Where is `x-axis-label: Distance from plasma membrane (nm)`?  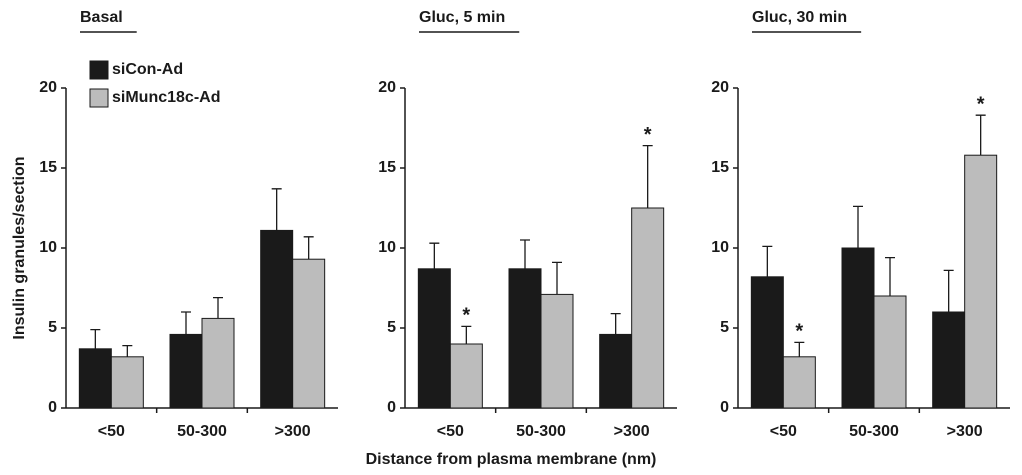 x-axis-label: Distance from plasma membrane (nm) is located at coordinates (511, 459).